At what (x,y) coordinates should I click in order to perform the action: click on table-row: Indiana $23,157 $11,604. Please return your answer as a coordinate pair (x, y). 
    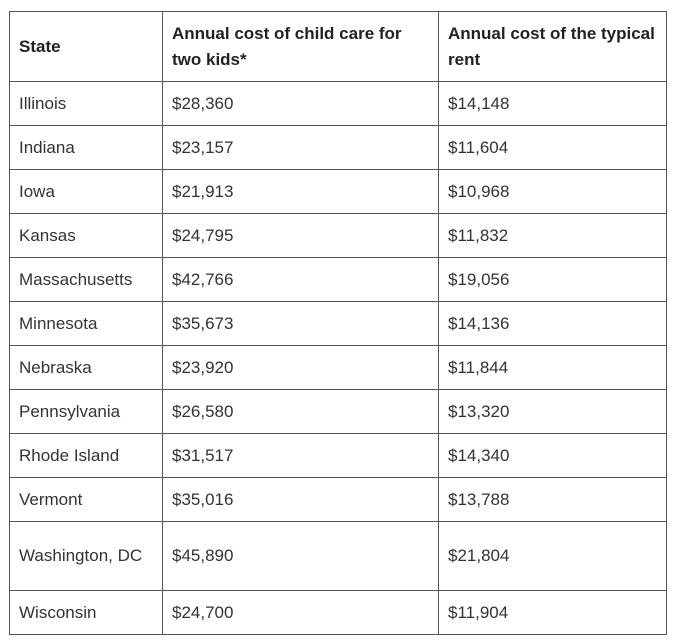
    Looking at the image, I should click on (338, 147).